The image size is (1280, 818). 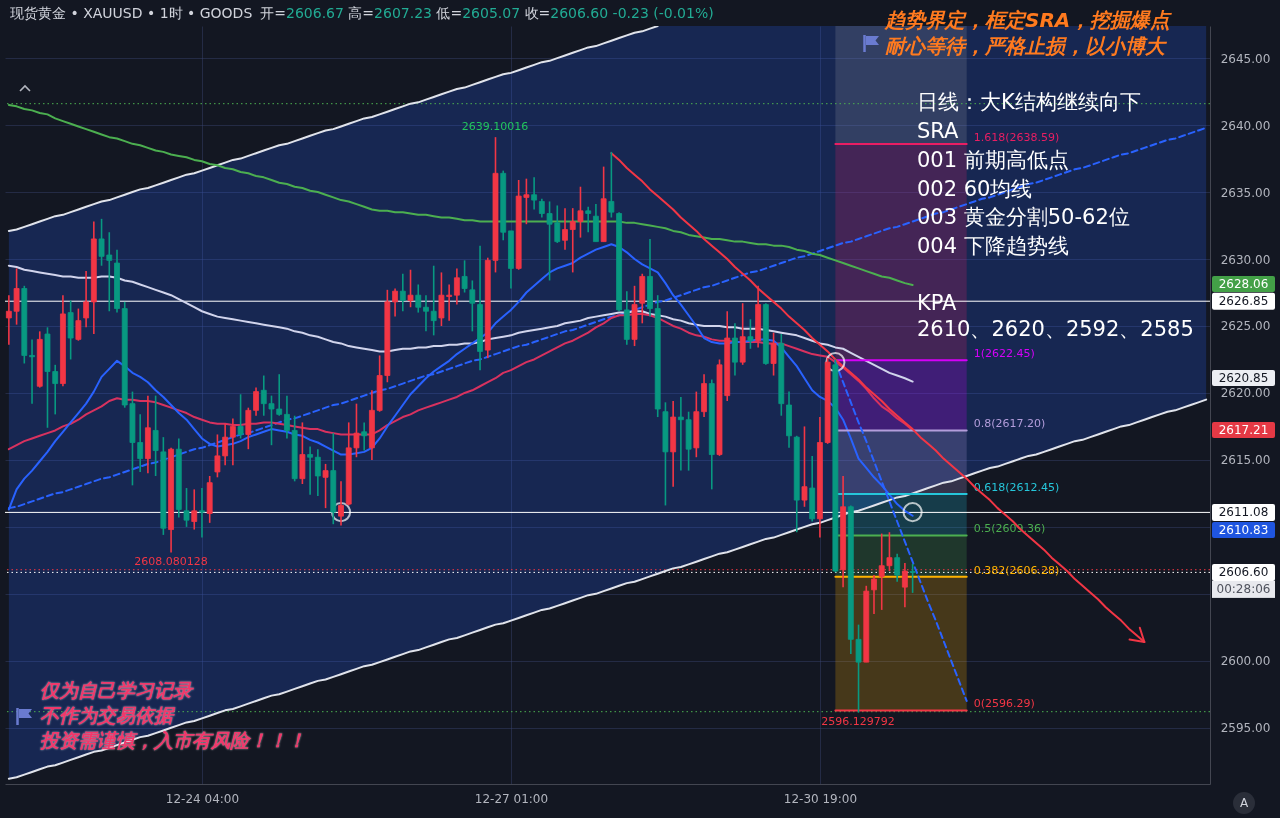 I want to click on price-label: 2617.21, so click(x=1243, y=430).